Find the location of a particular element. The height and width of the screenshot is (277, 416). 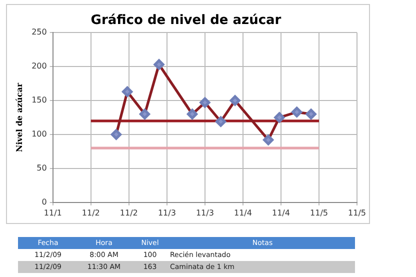

y-tick-label: 200 is located at coordinates (39, 66).